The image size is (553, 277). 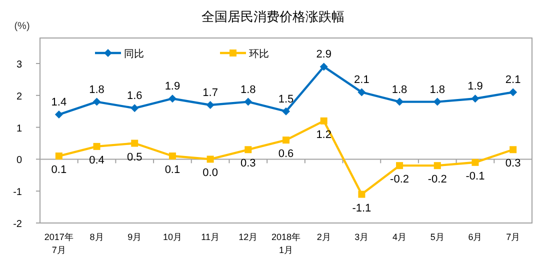 I want to click on y-tick-label: 2, so click(x=19, y=96).